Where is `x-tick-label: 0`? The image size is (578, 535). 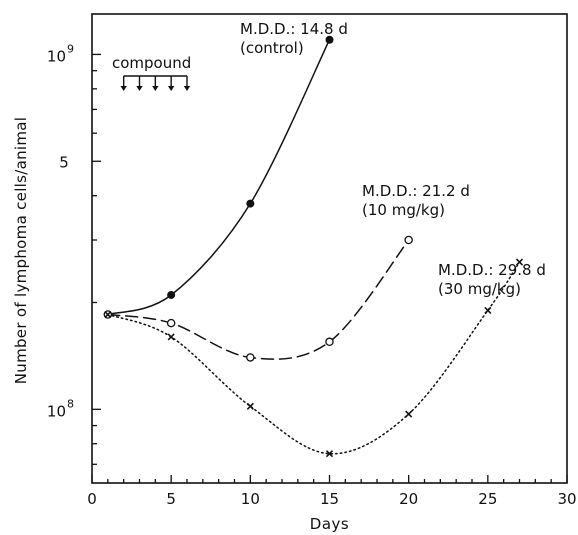 x-tick-label: 0 is located at coordinates (92, 499).